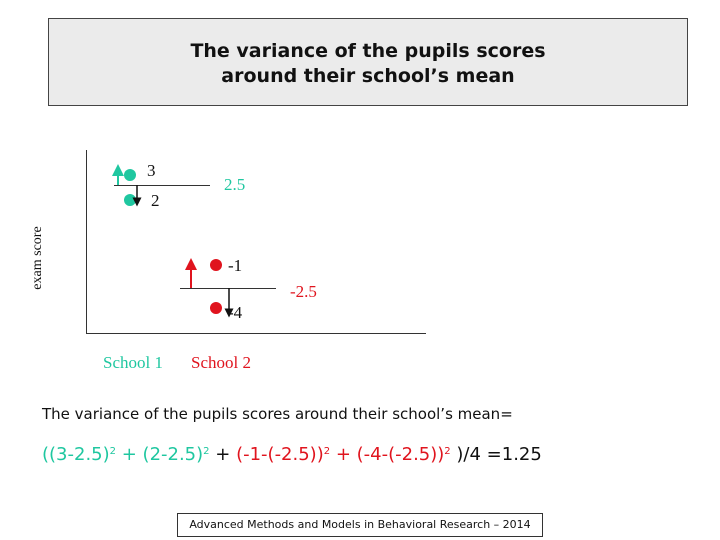  Describe the element at coordinates (256, 333) in the screenshot. I see `x-axis` at that location.